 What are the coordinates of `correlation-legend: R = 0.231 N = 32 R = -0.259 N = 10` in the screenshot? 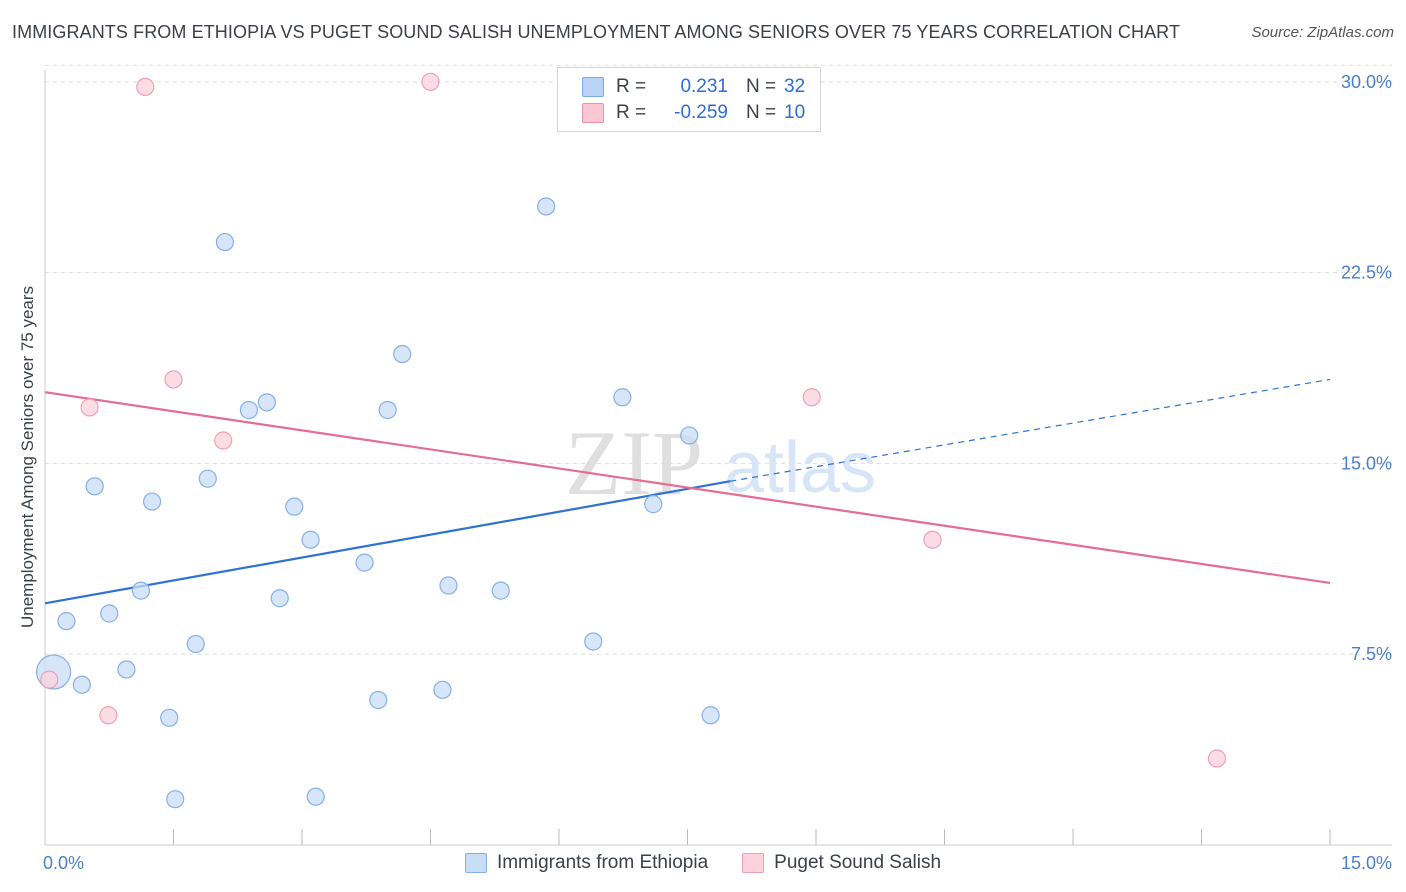 It's located at (689, 99).